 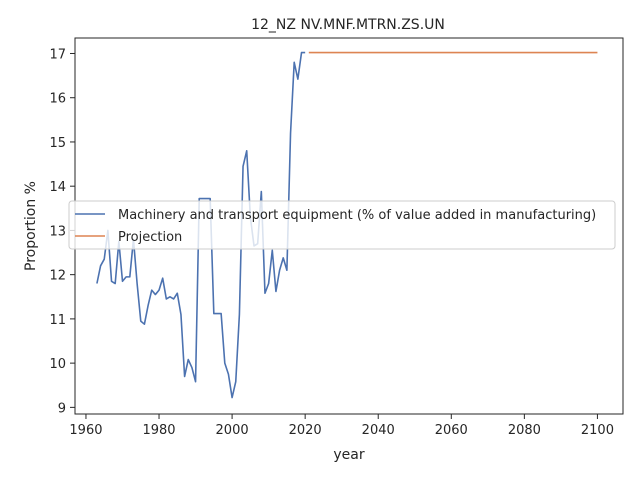 What do you see at coordinates (62, 408) in the screenshot?
I see `y-tick-label: 9` at bounding box center [62, 408].